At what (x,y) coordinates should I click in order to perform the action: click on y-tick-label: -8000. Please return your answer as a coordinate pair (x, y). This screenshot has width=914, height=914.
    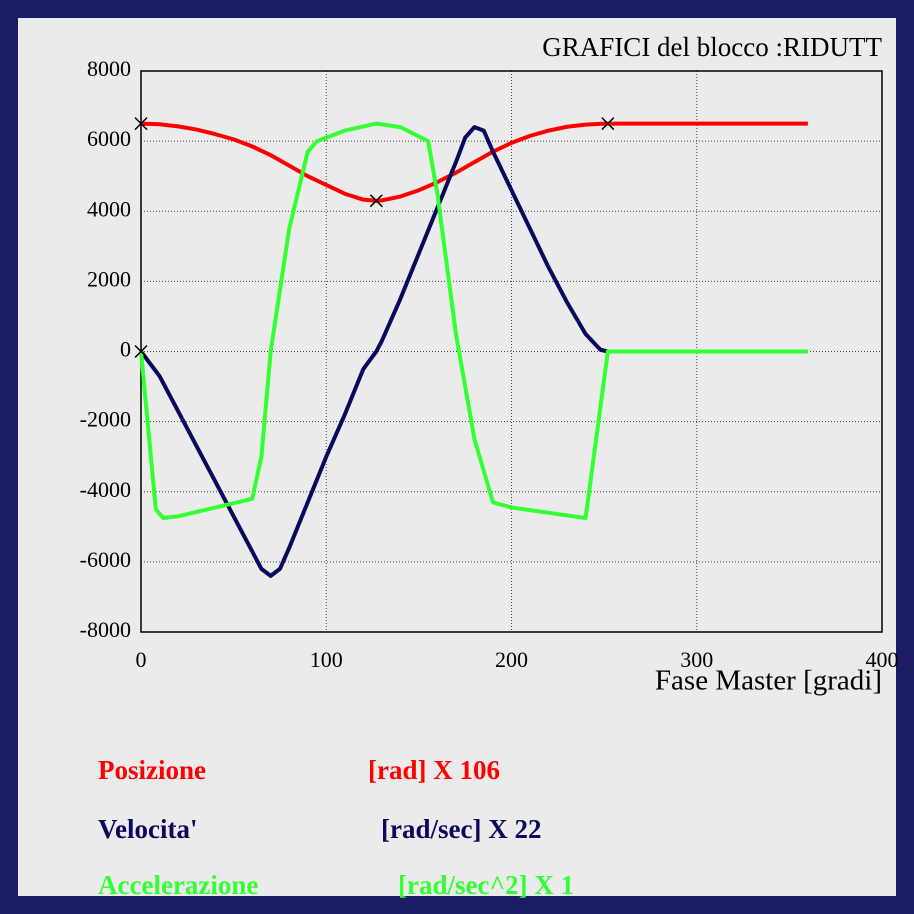
    Looking at the image, I should click on (105, 629).